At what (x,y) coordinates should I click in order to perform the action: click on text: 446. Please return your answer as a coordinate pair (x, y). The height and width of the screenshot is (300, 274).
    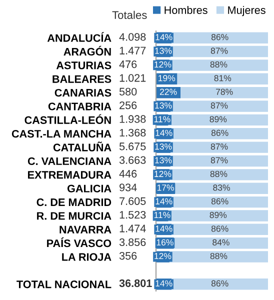
    Looking at the image, I should click on (128, 174).